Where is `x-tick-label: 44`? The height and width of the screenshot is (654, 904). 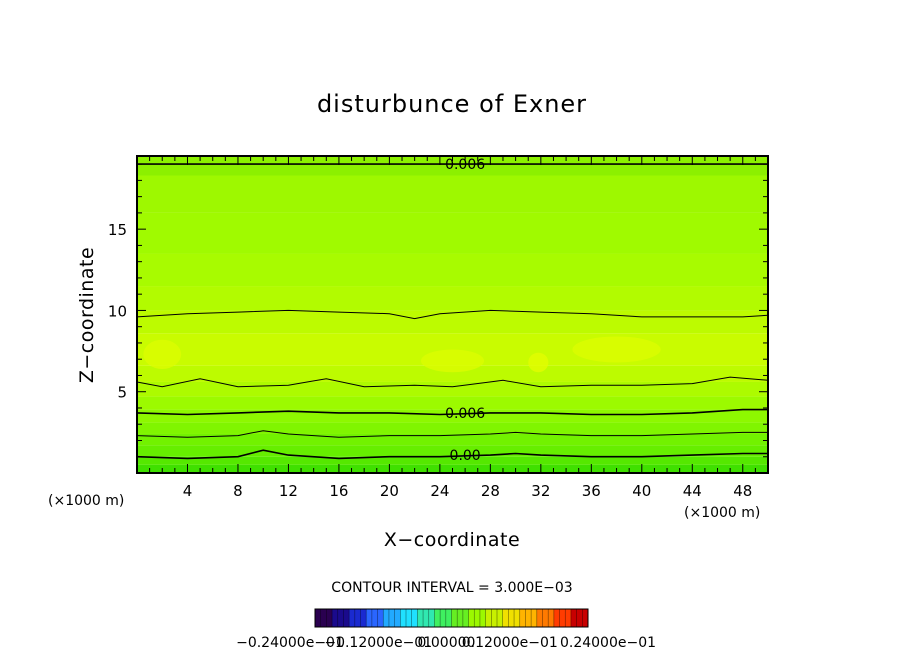
x-tick-label: 44 is located at coordinates (692, 491).